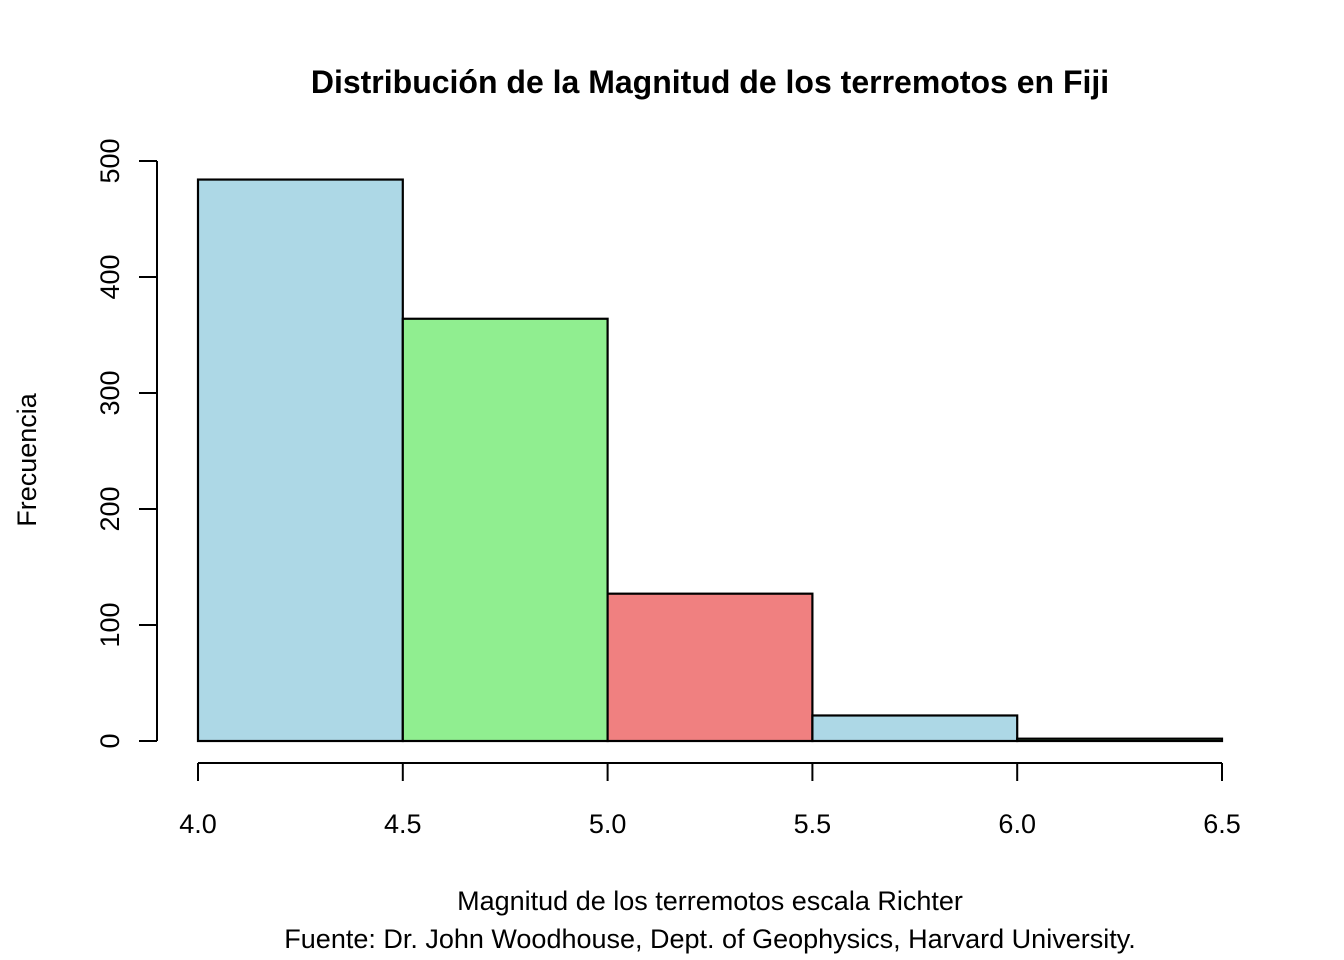  I want to click on y-tick-label: 100, so click(110, 624).